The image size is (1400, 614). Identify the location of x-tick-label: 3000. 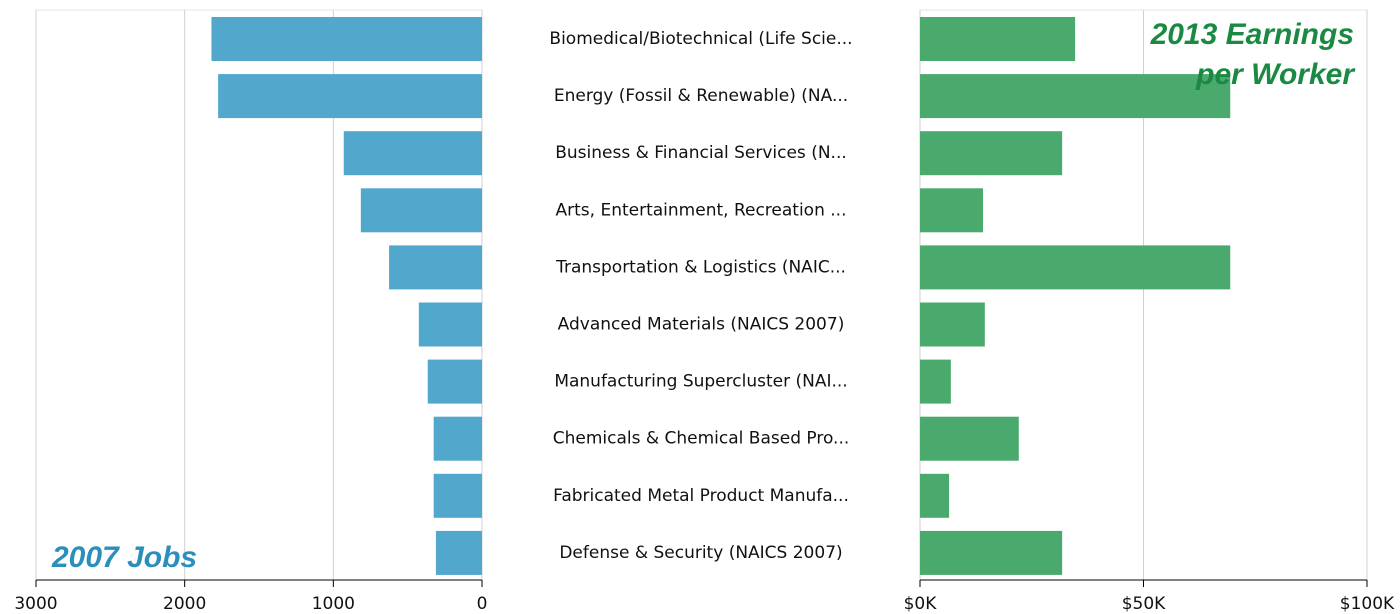
(35, 604).